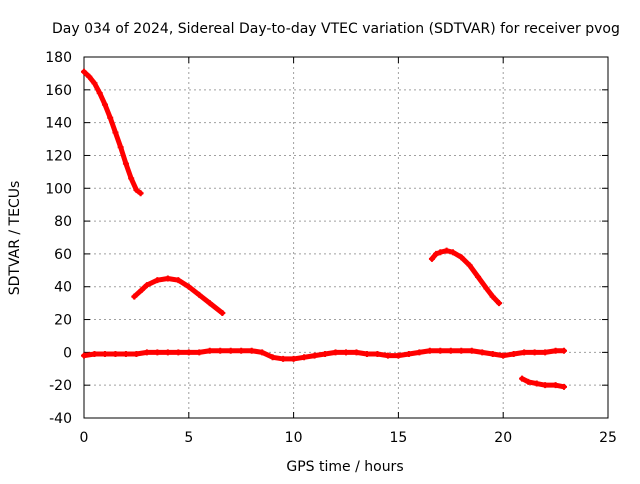 This screenshot has width=640, height=484. Describe the element at coordinates (58, 91) in the screenshot. I see `y-tick-label: 160` at that location.